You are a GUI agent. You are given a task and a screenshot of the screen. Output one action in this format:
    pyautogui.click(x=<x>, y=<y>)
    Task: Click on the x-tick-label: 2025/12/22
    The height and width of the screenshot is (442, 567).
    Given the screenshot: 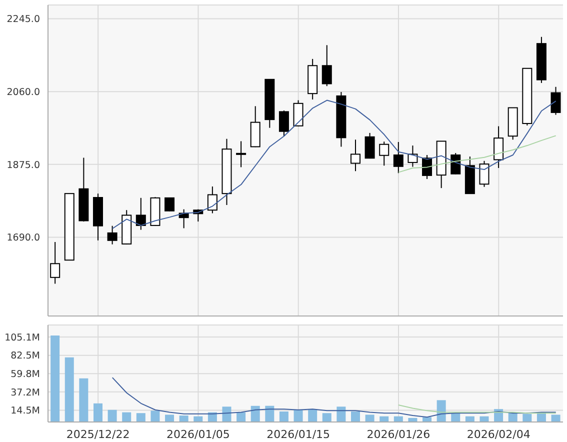 What is the action you would take?
    pyautogui.click(x=98, y=434)
    